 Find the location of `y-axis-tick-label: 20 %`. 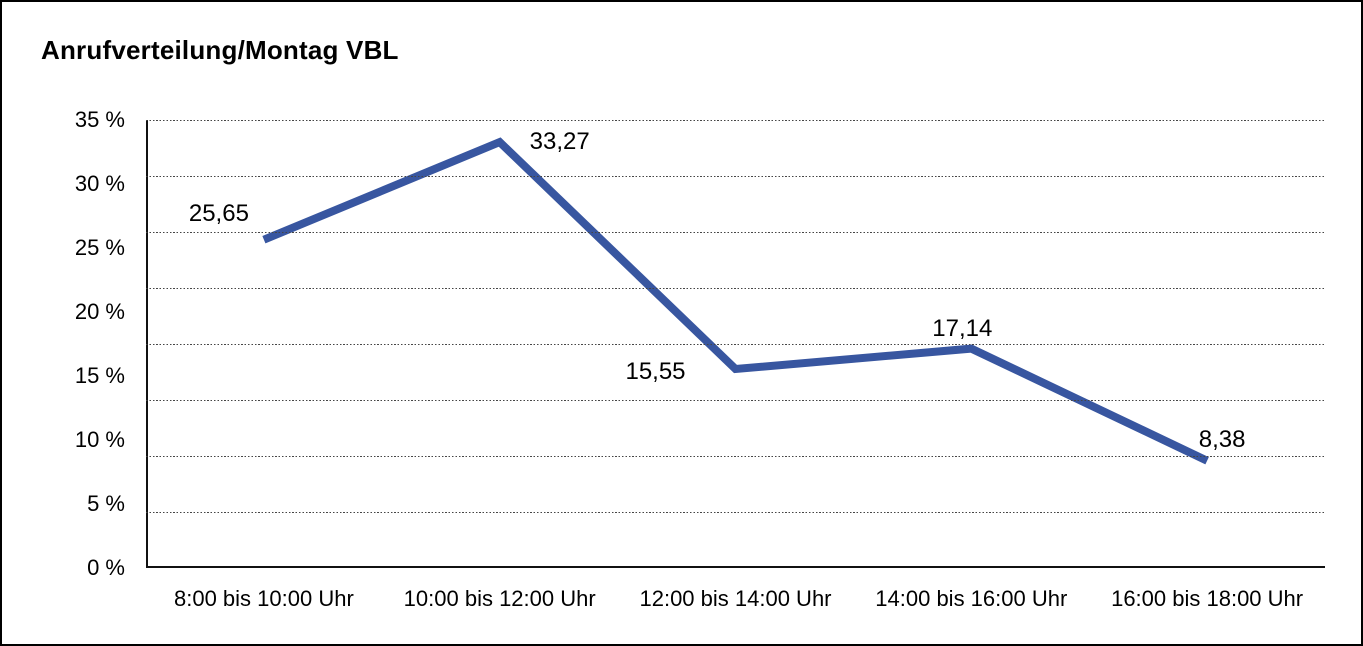

y-axis-tick-label: 20 % is located at coordinates (99, 311).